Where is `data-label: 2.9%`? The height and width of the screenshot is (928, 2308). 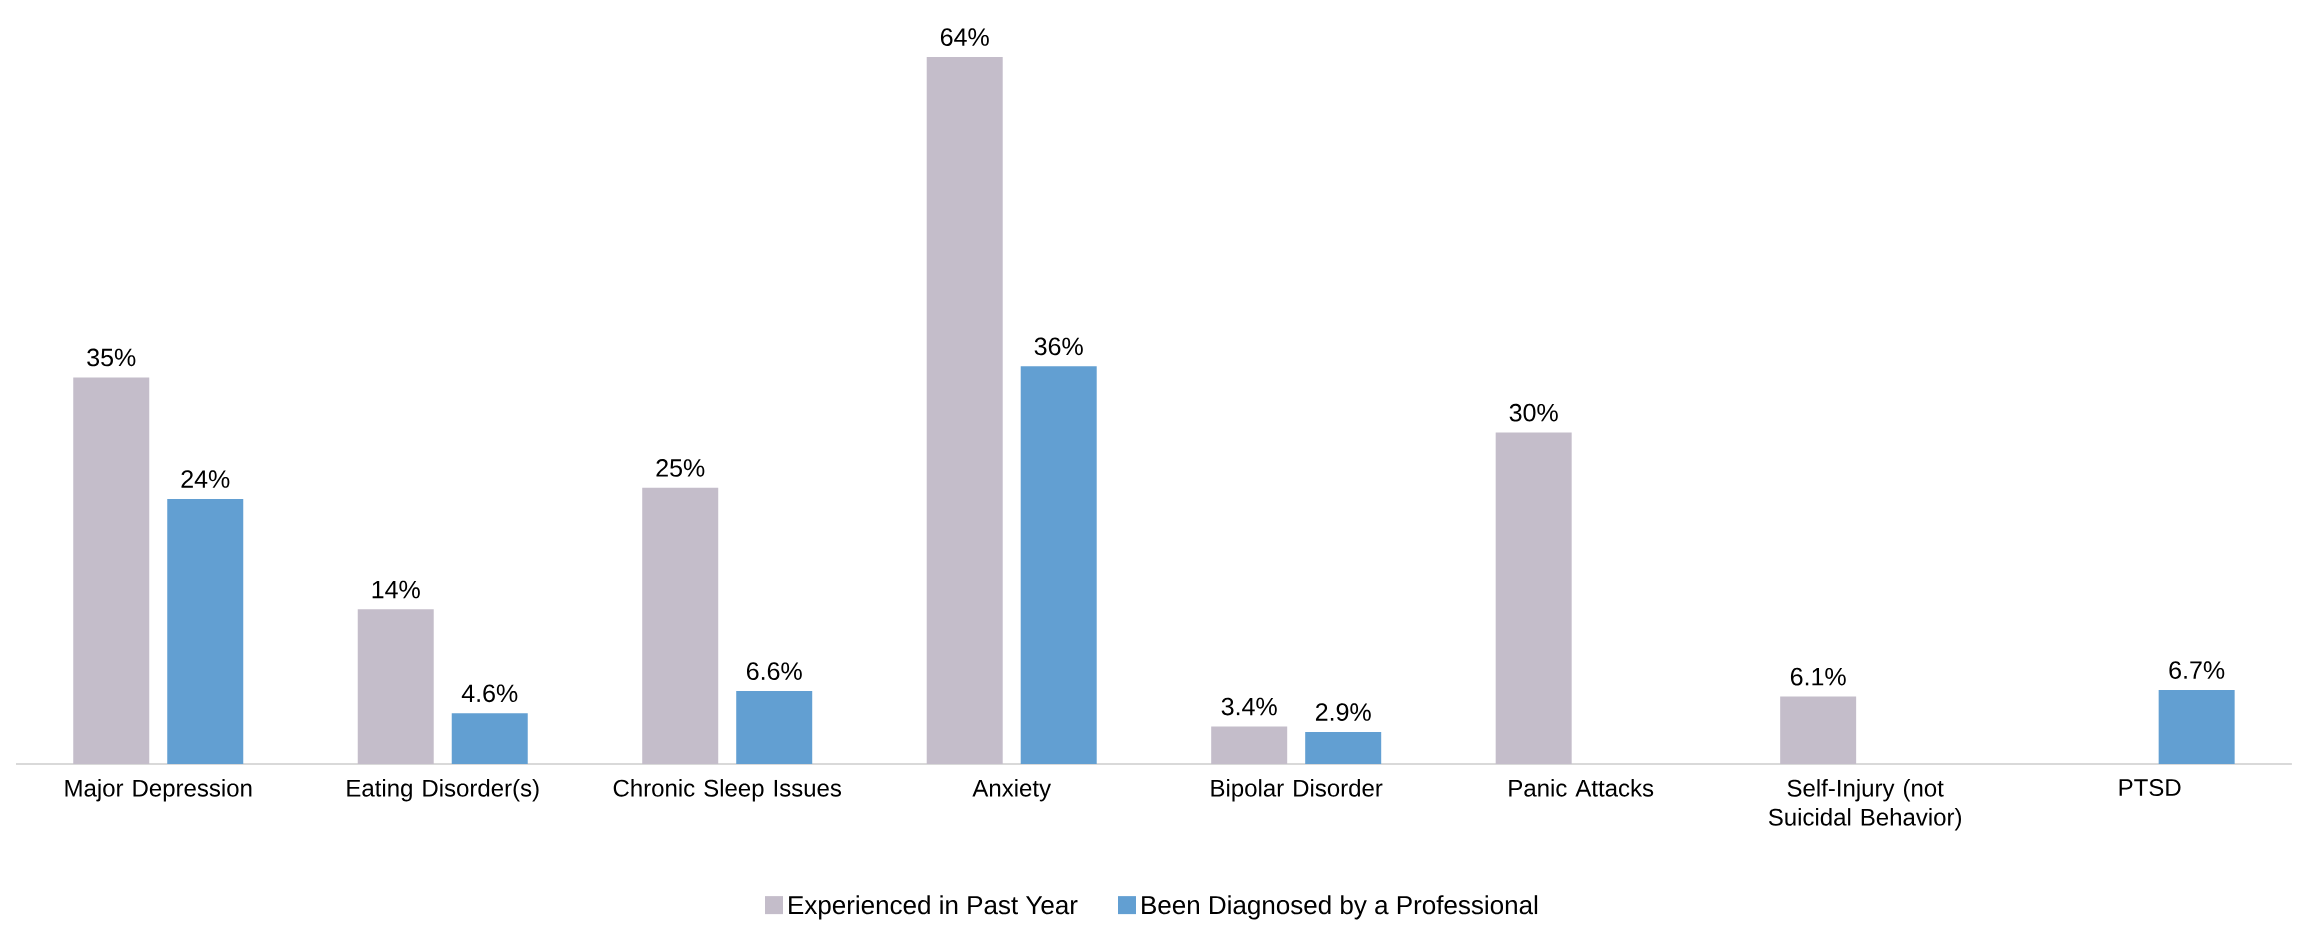
data-label: 2.9% is located at coordinates (1343, 712).